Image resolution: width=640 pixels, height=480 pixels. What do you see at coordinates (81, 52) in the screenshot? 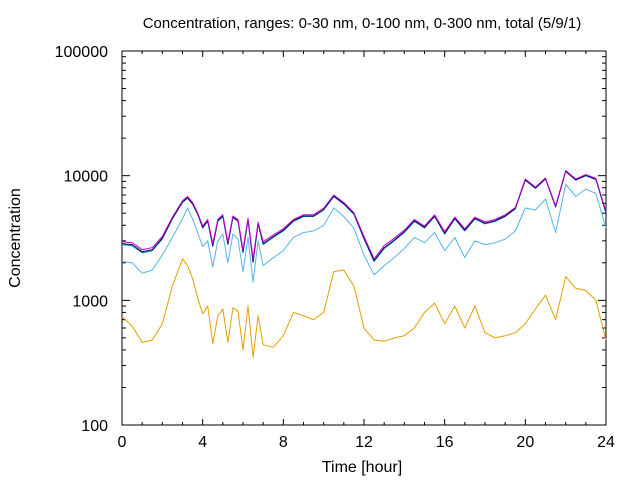
I see `y-tick-label: 100000` at bounding box center [81, 52].